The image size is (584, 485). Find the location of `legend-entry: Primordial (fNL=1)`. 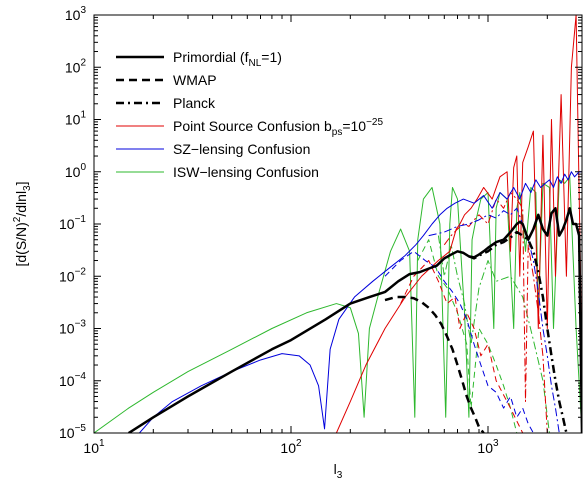

legend-entry: Primordial (fNL=1) is located at coordinates (199, 59).